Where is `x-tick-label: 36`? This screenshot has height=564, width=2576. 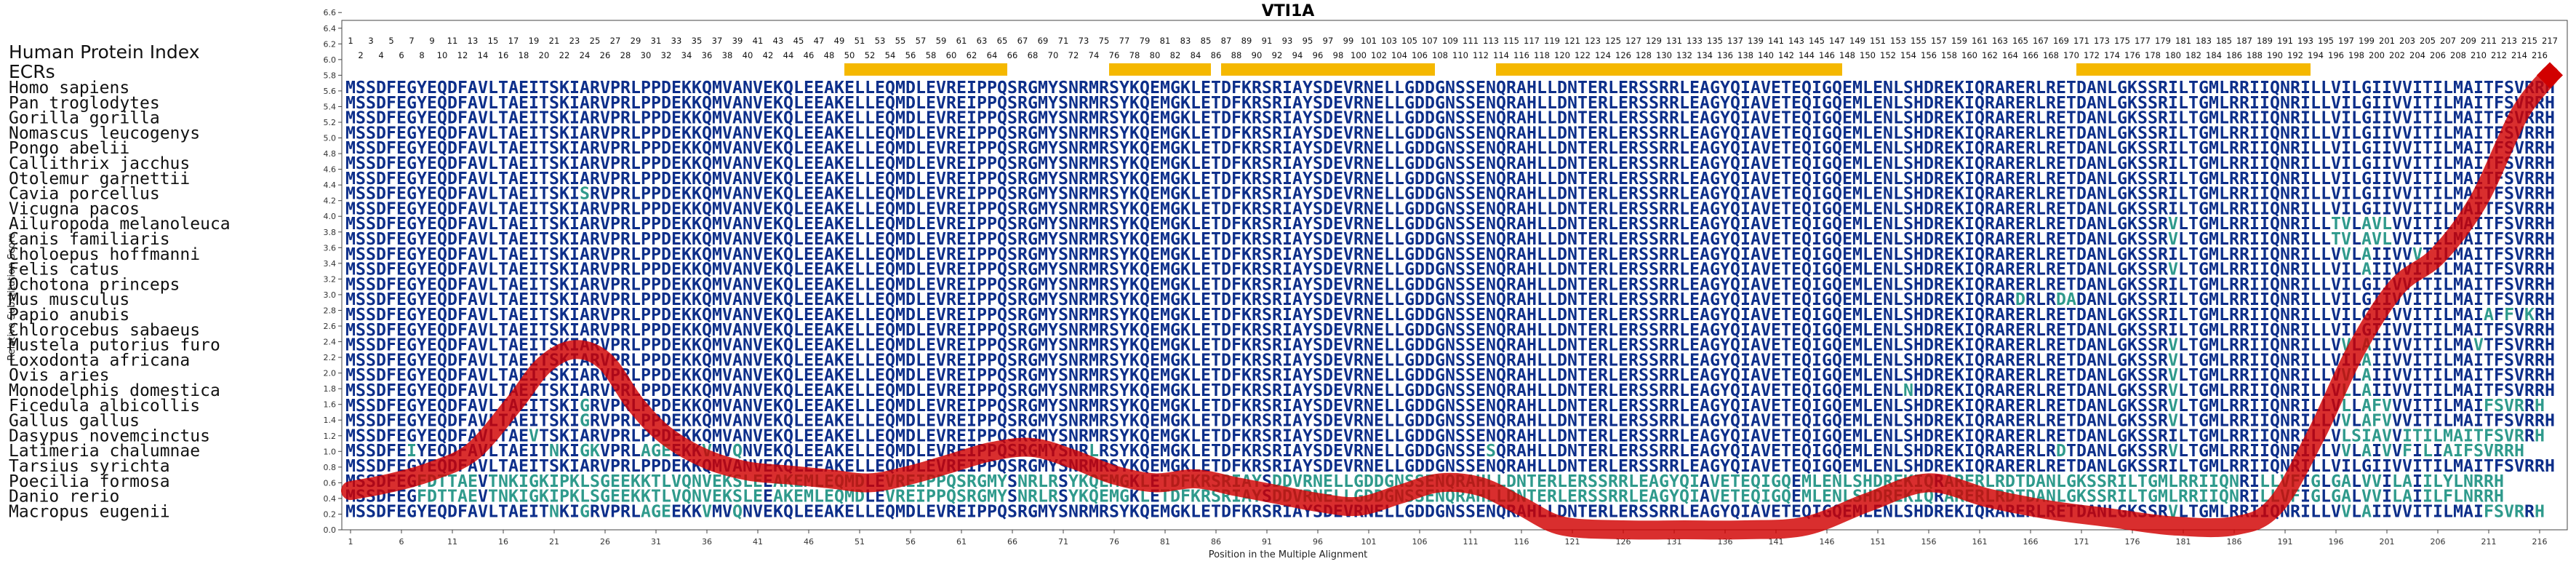 x-tick-label: 36 is located at coordinates (707, 542).